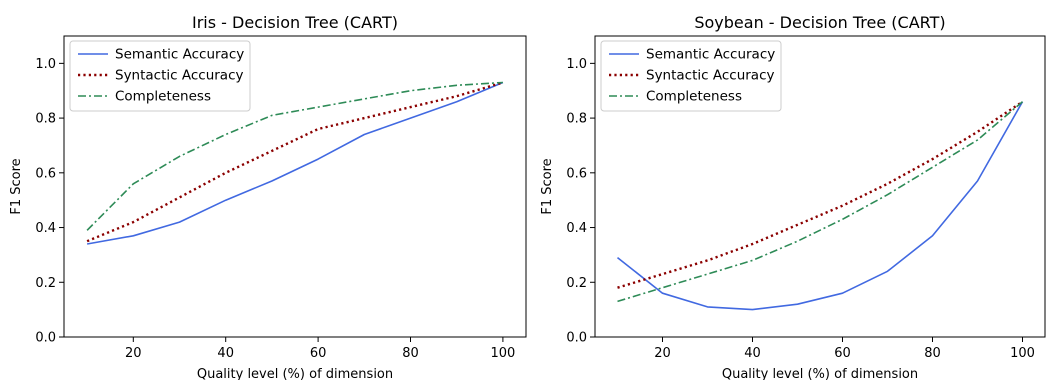 This screenshot has height=380, width=1049. What do you see at coordinates (819, 22) in the screenshot?
I see `chart-title: Soybean - Decision Tree (CART)` at bounding box center [819, 22].